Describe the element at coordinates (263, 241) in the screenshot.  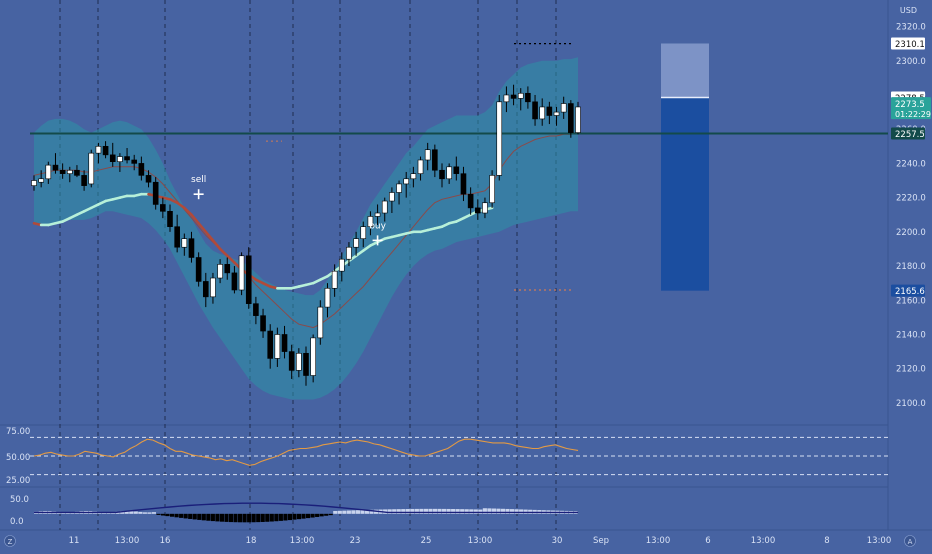
I see `ma-long-line` at that location.